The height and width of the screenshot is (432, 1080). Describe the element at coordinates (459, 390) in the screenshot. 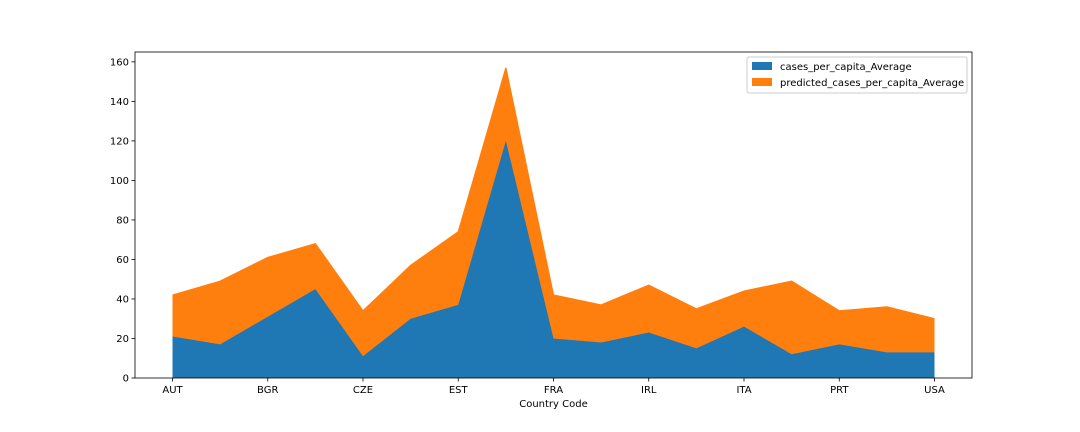

I see `x-tick-label: EST` at that location.